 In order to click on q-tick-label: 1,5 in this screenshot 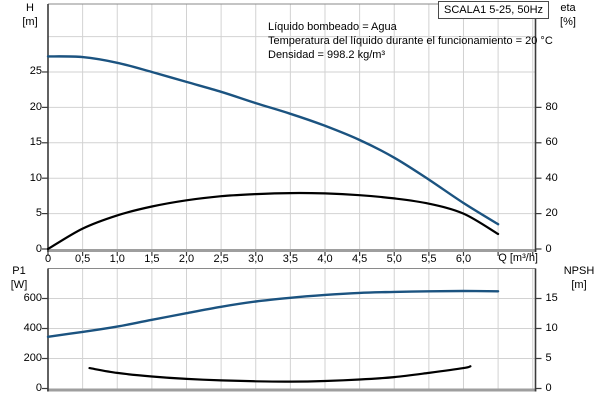, I will do `click(152, 259)`.